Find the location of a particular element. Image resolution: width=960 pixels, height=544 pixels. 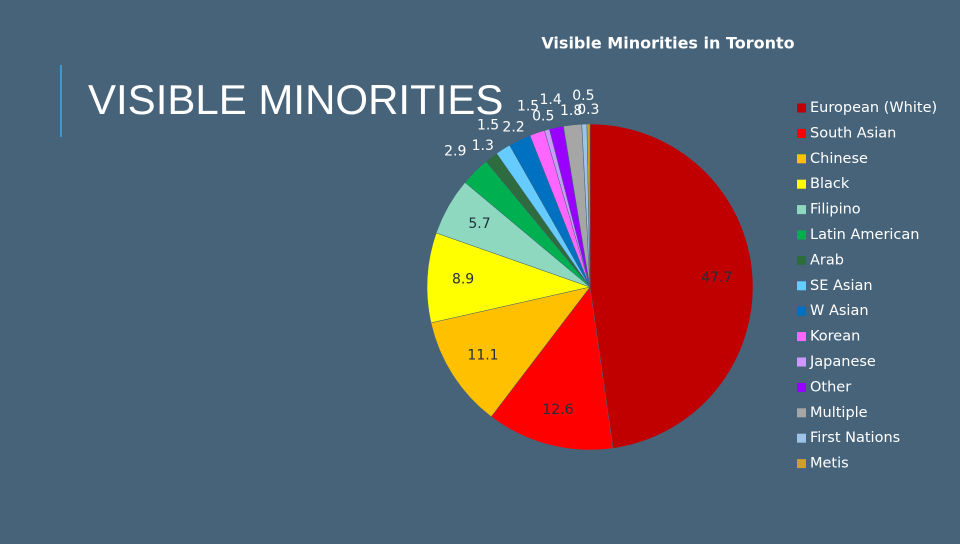

legend-label: Multiple is located at coordinates (839, 413).